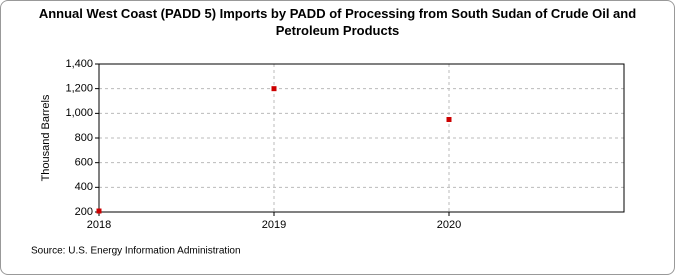  I want to click on y-tick-label: 600, so click(84, 163).